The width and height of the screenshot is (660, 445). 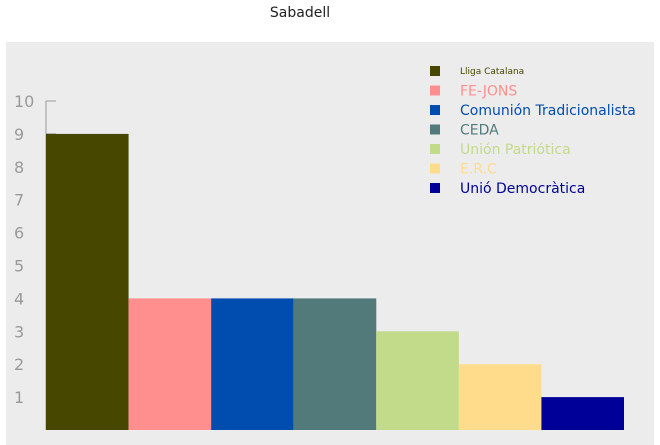 What do you see at coordinates (478, 170) in the screenshot?
I see `legend-label: E.R.C` at bounding box center [478, 170].